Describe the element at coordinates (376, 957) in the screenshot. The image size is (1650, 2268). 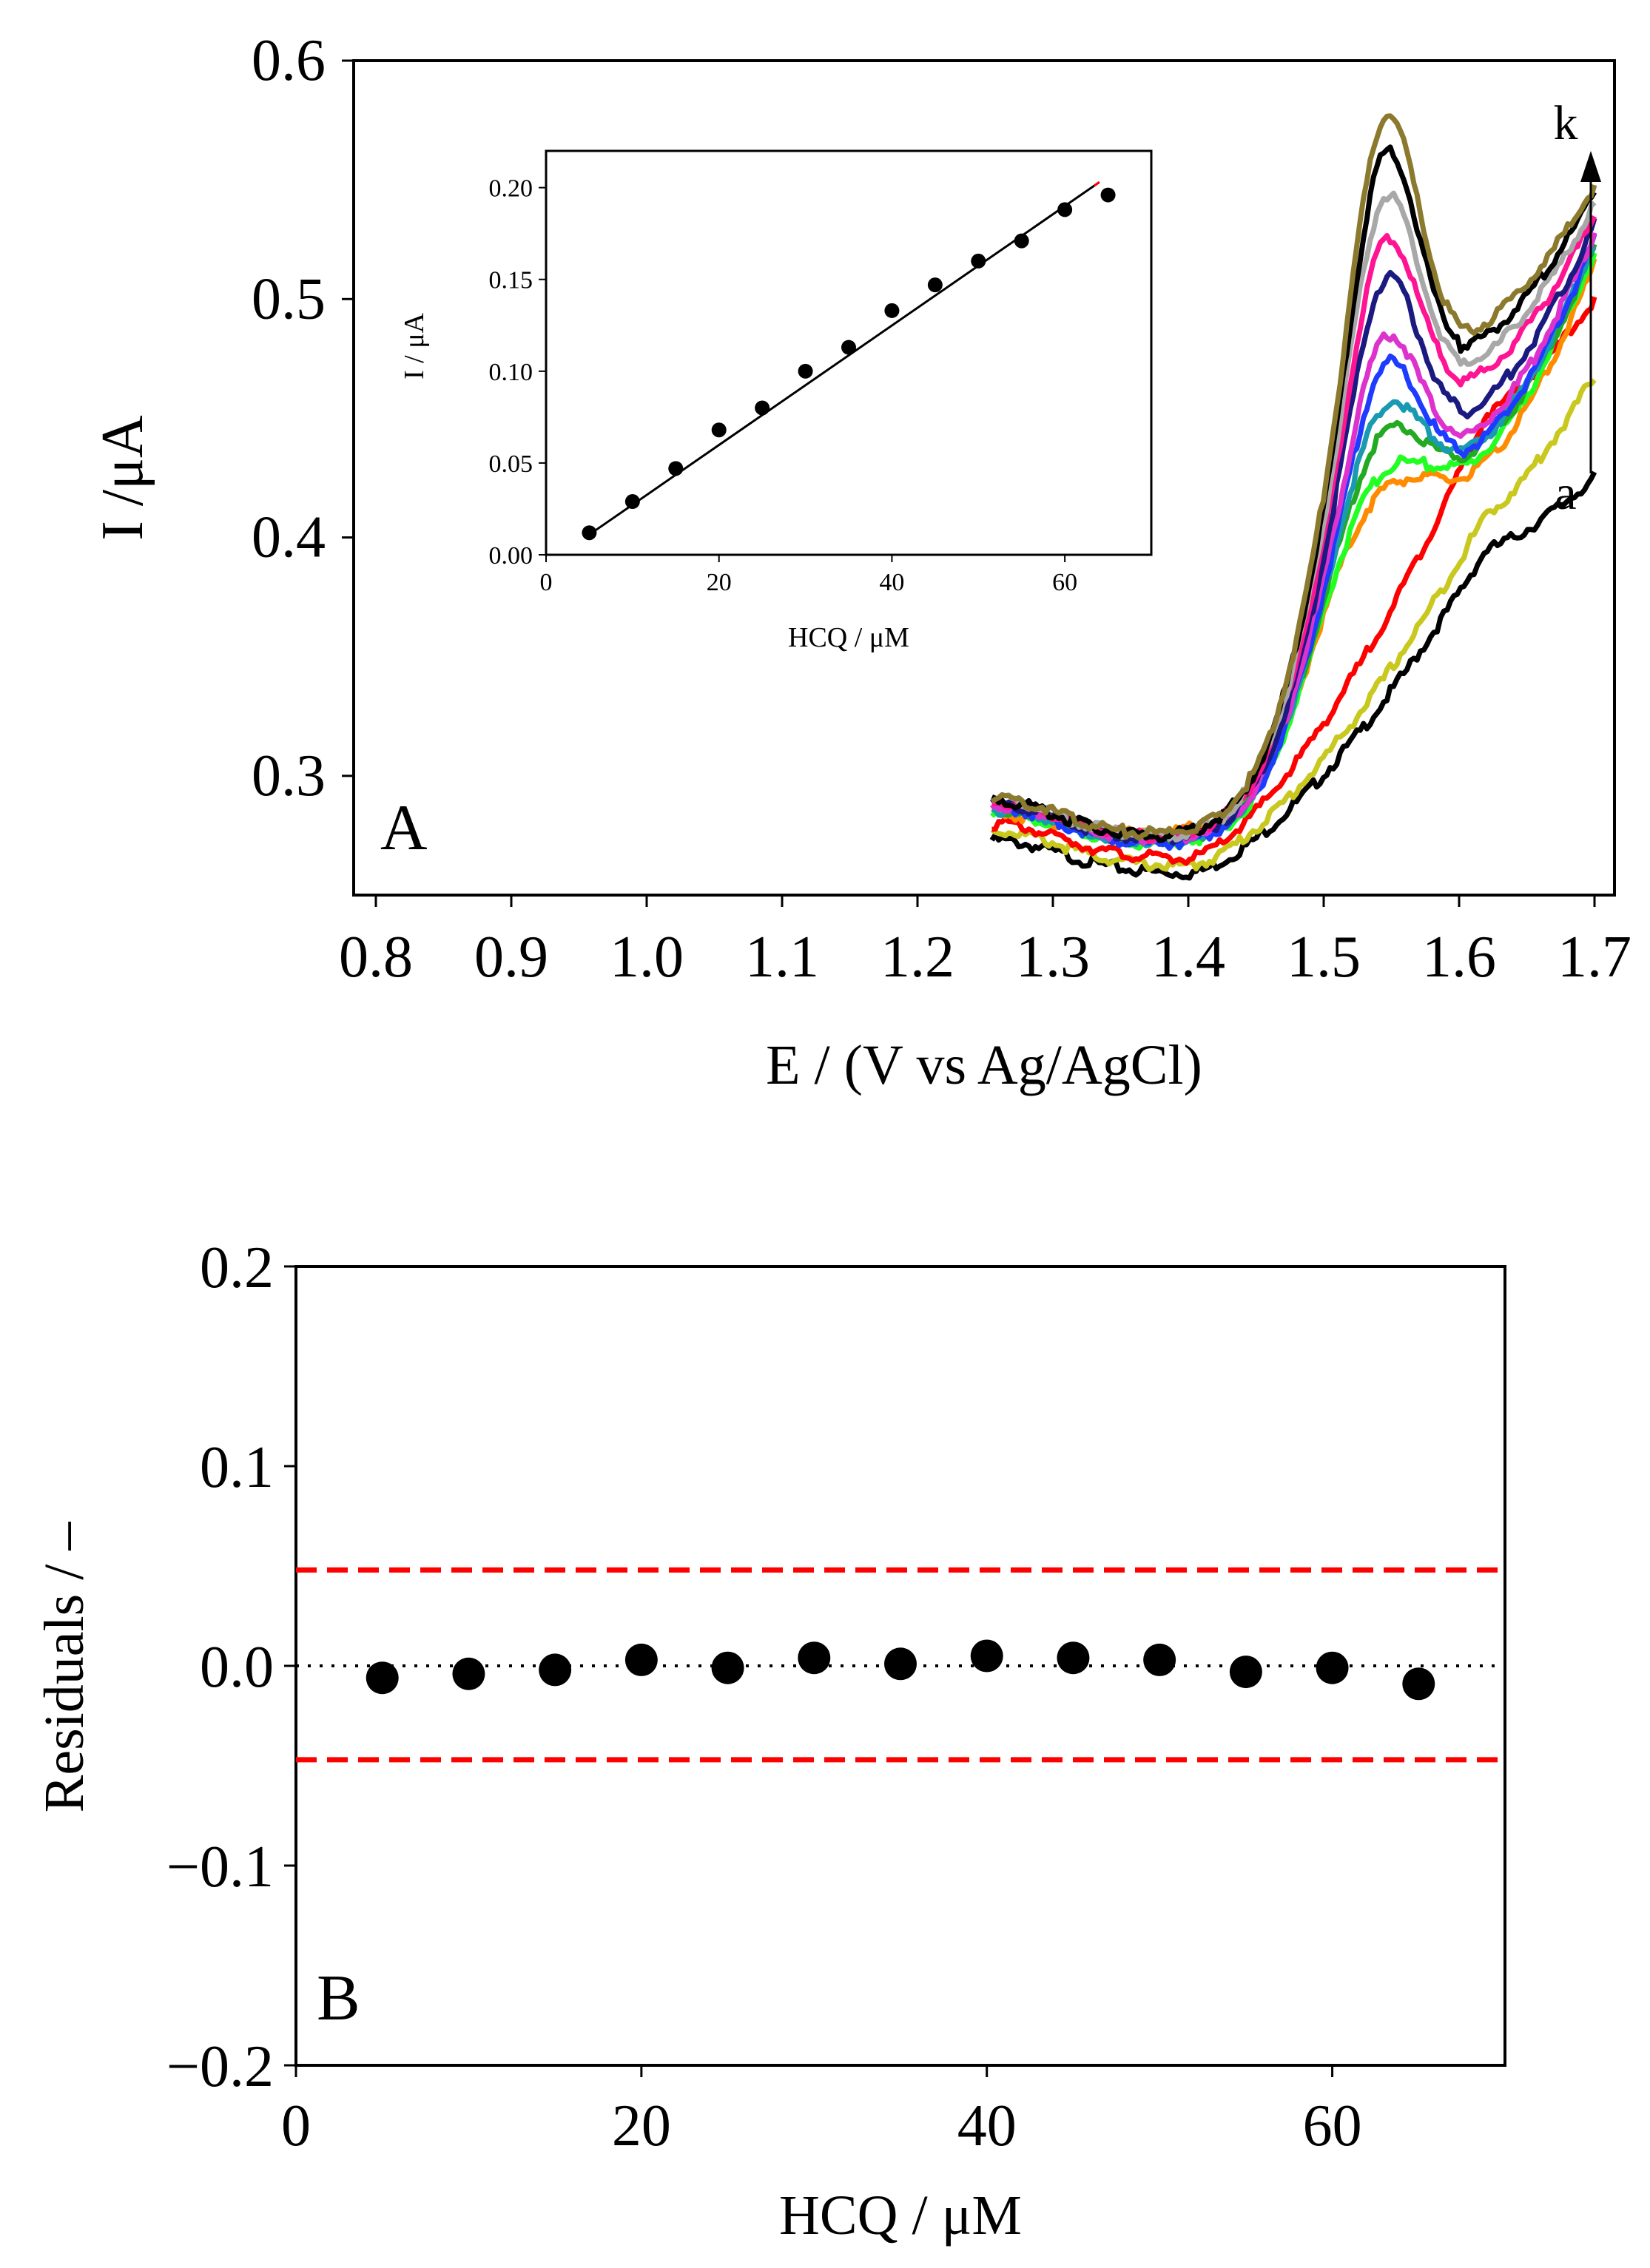
I see `panel-a-x-tick-label: 0.8` at that location.